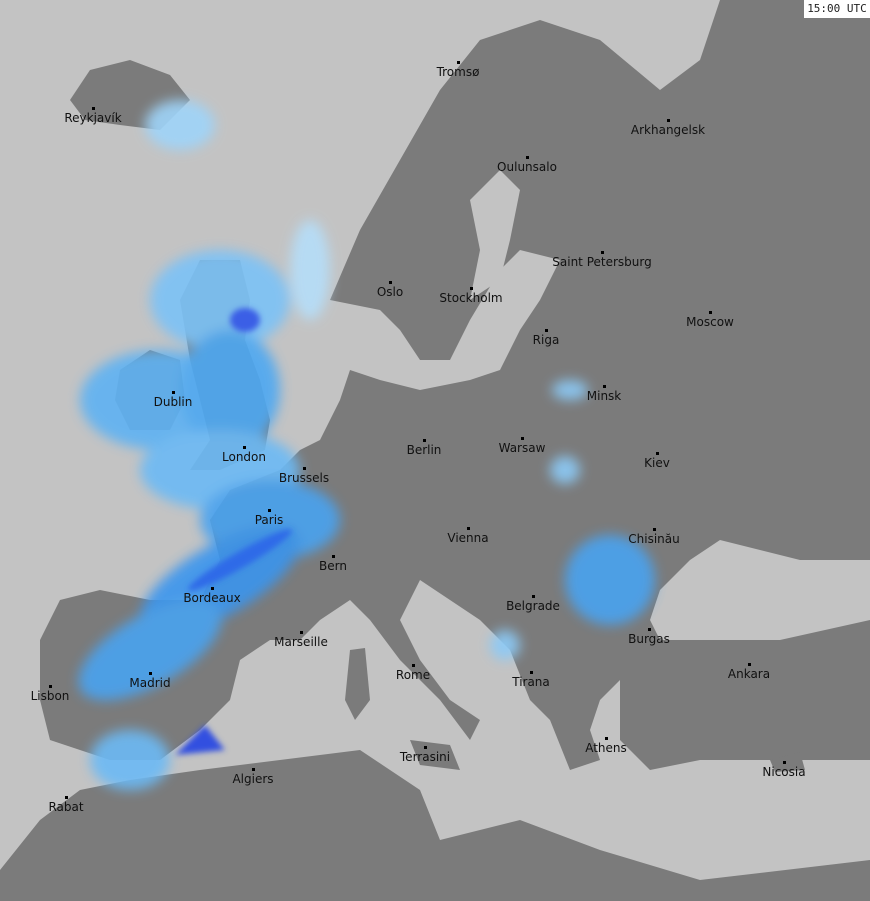  Describe the element at coordinates (333, 556) in the screenshot. I see `city-dot-bern` at that location.